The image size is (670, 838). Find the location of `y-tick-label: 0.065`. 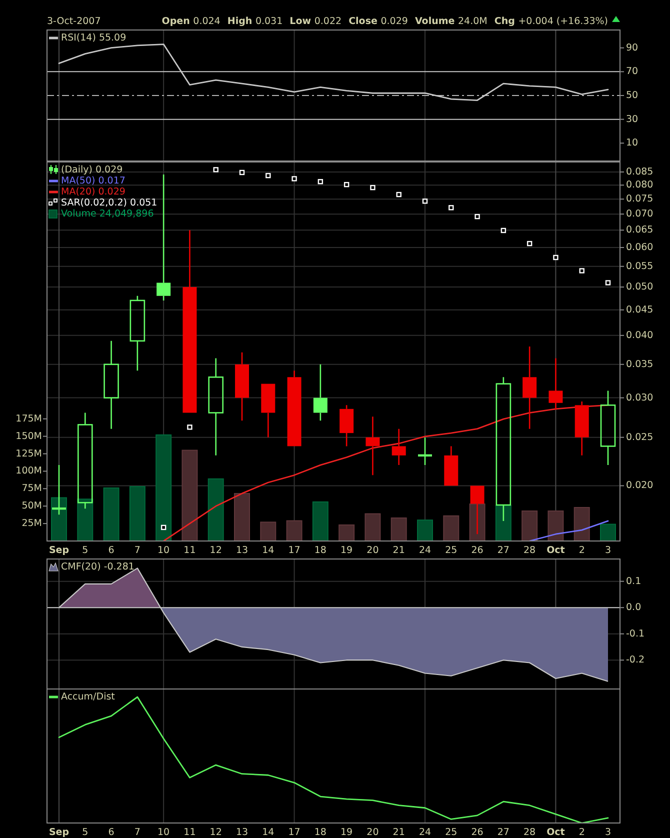

y-tick-label: 0.065 is located at coordinates (640, 230).